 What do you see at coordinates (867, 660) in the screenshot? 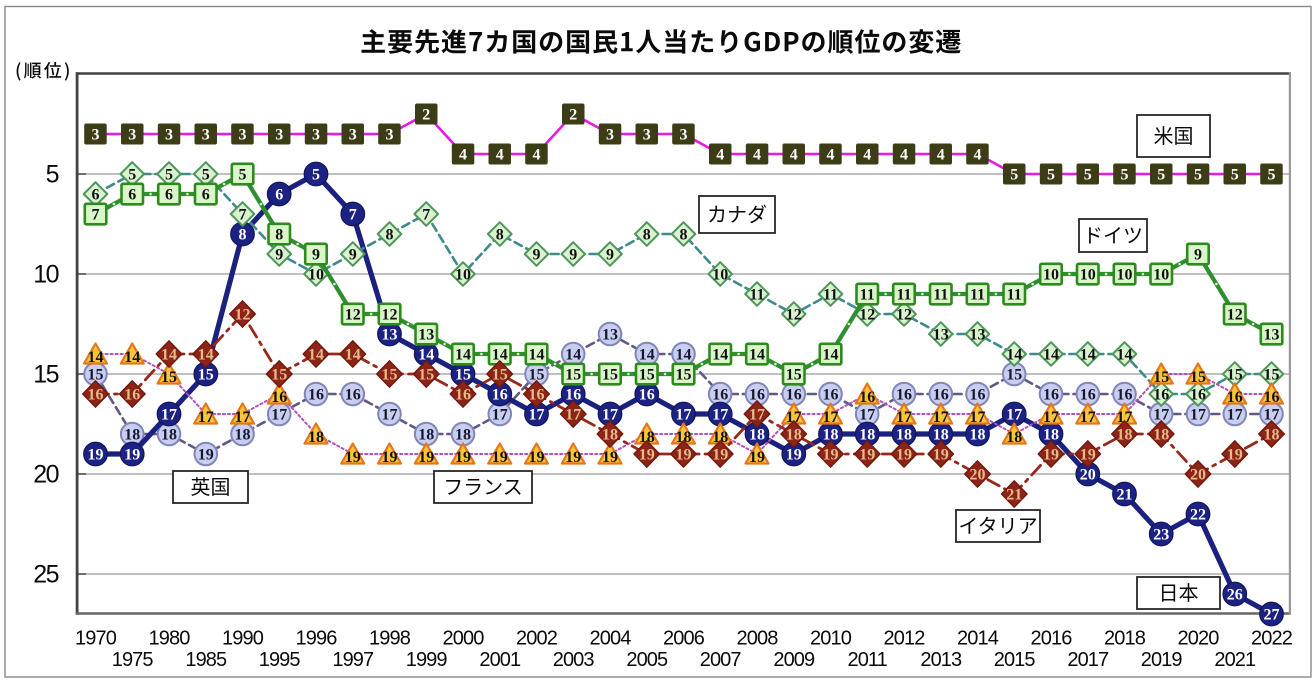
I see `svg-text: 2011` at bounding box center [867, 660].